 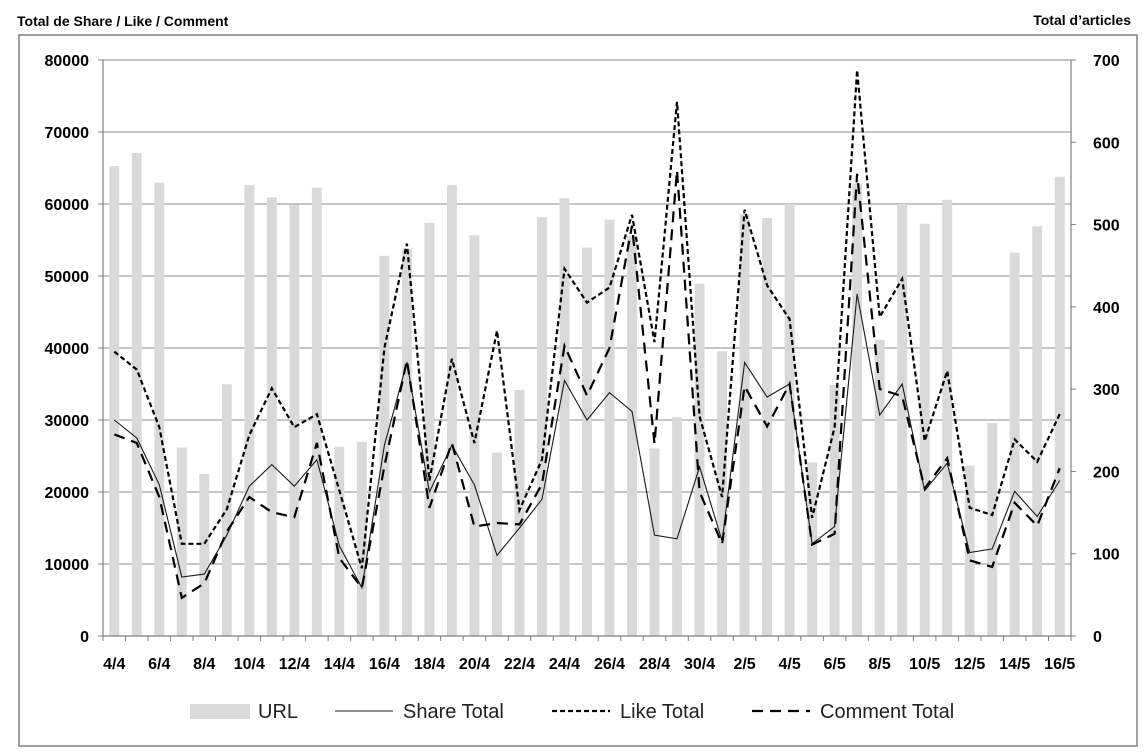 What do you see at coordinates (339, 664) in the screenshot?
I see `x-tick-label: 14/4` at bounding box center [339, 664].